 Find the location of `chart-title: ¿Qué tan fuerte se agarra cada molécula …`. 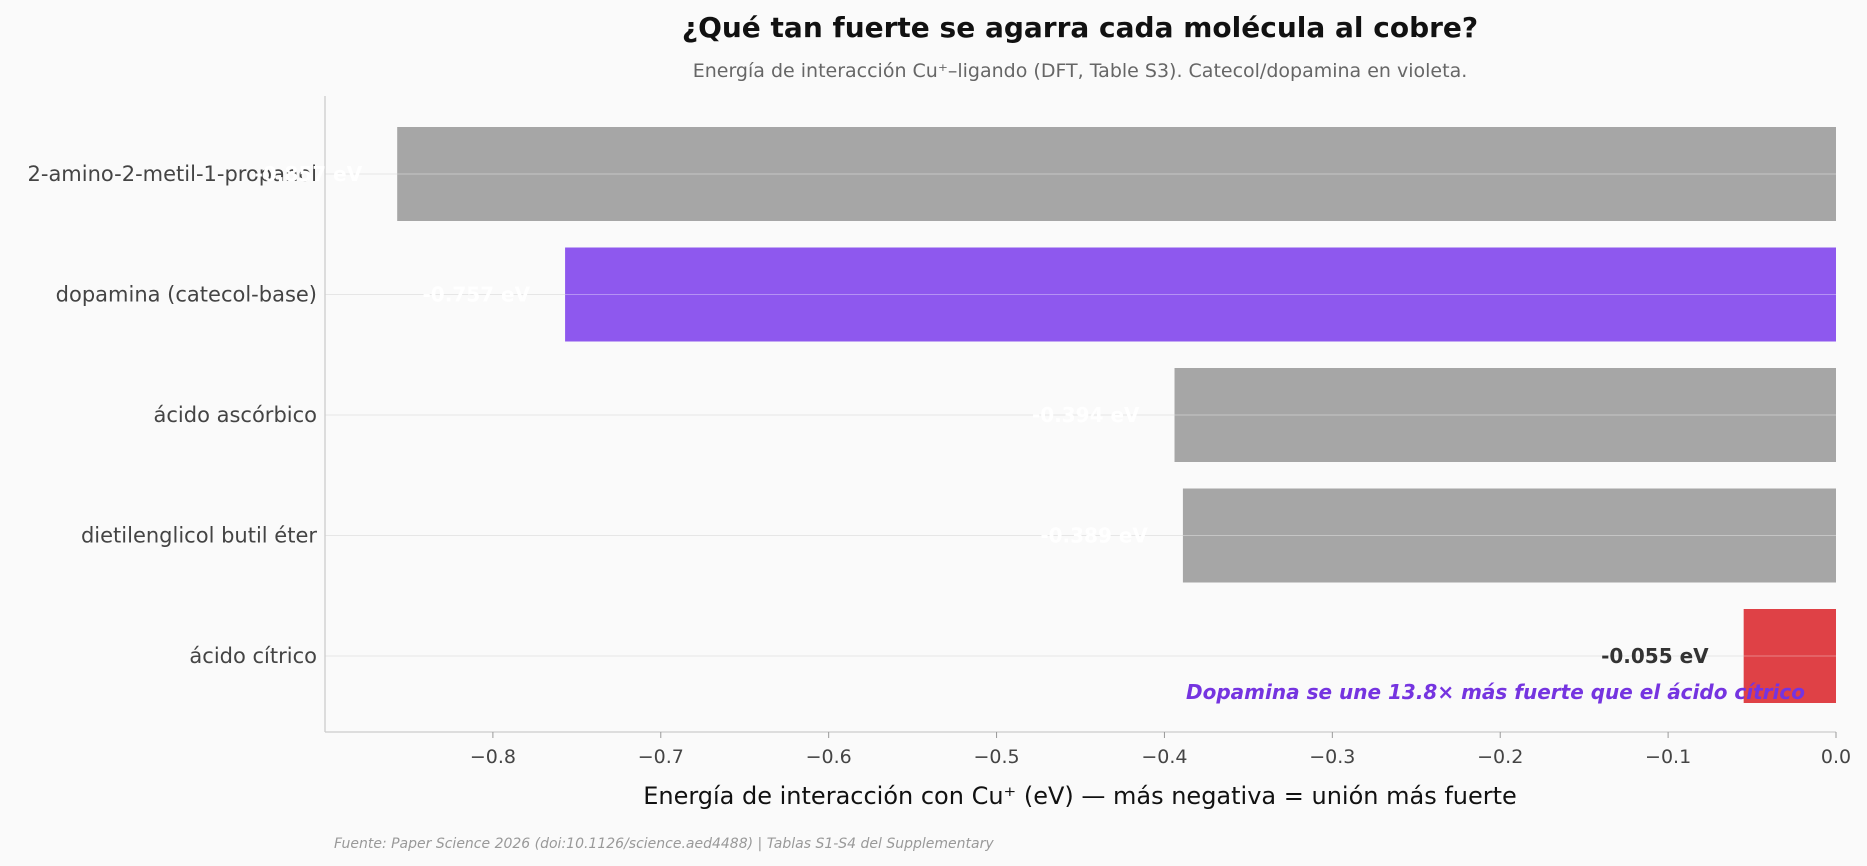

chart-title: ¿Qué tan fuerte se agarra cada molécula … is located at coordinates (1080, 27).